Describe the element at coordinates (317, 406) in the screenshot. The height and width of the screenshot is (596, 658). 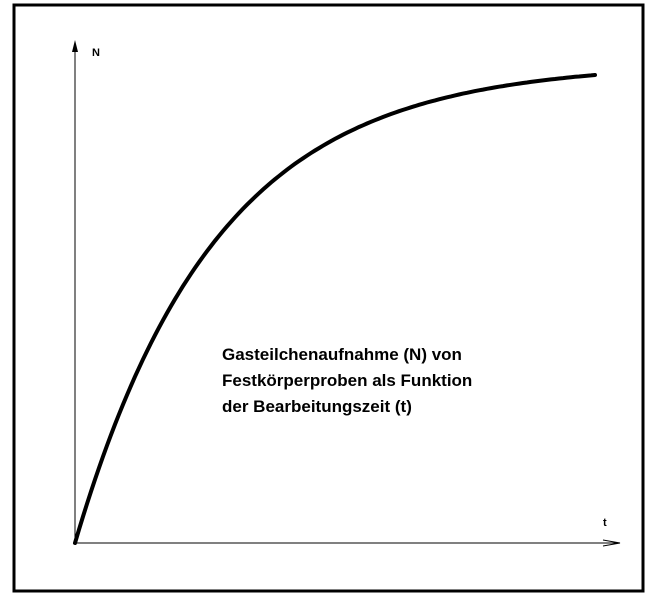
I see `caption-line: der Bearbeitungszeit (t)` at that location.